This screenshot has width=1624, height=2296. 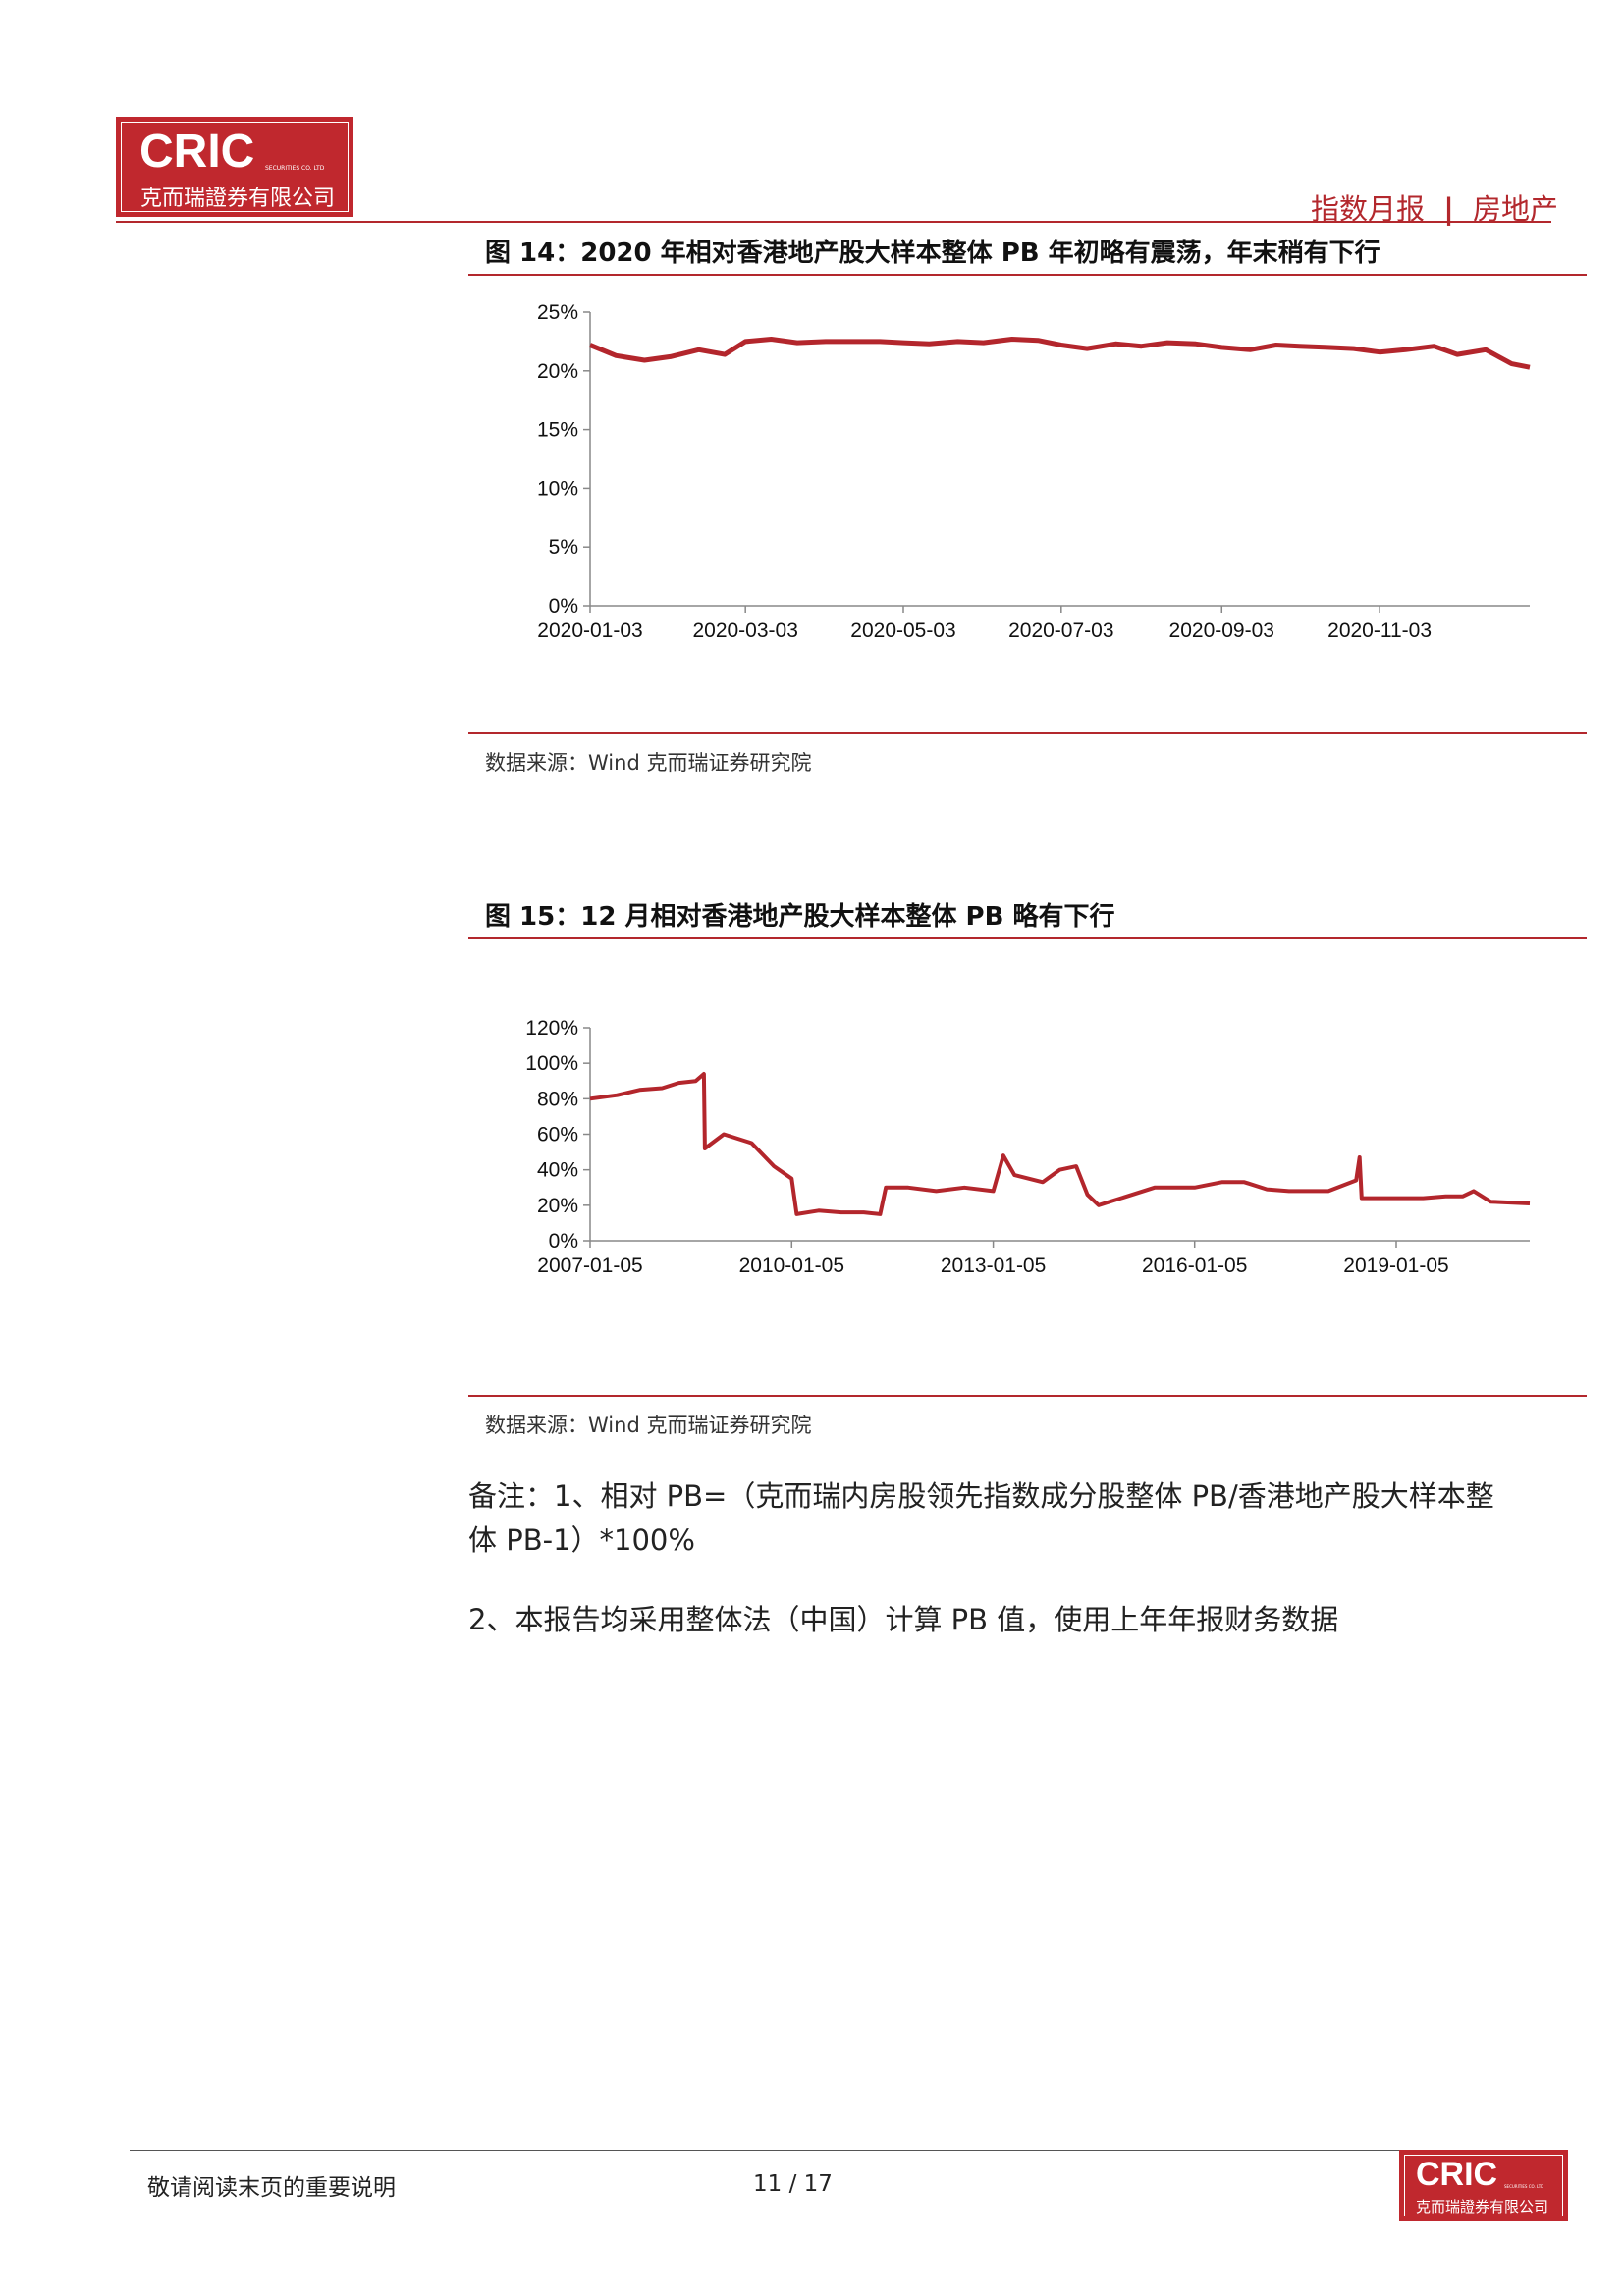 What do you see at coordinates (993, 1266) in the screenshot?
I see `f15-x-tick-label: 2013-01-05` at bounding box center [993, 1266].